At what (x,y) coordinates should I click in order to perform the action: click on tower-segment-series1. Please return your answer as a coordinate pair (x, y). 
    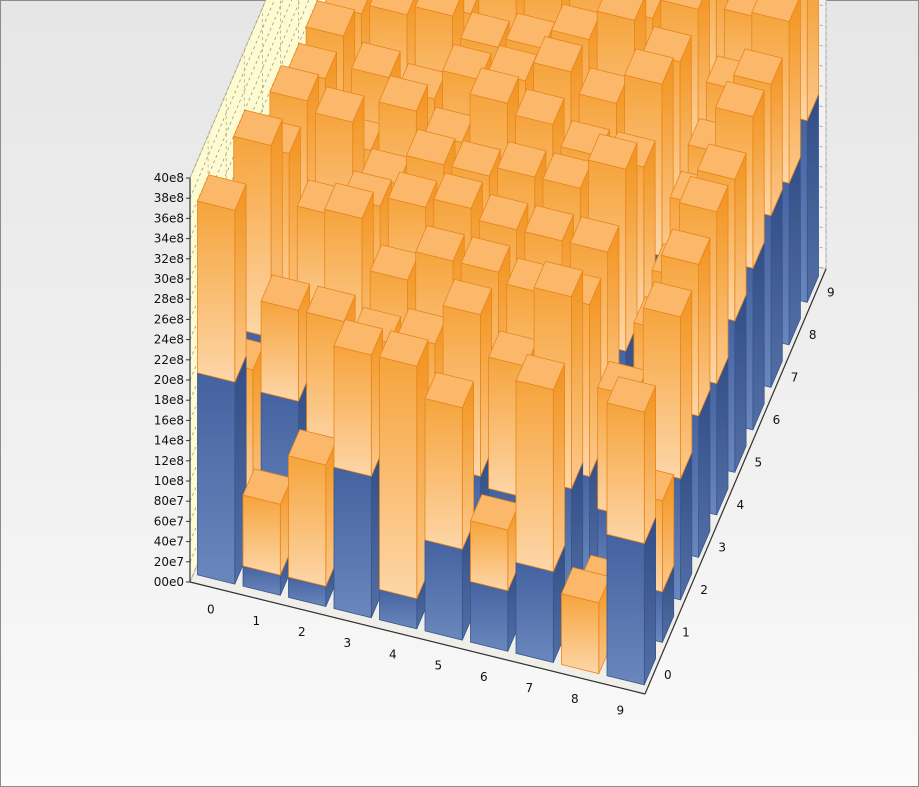
    Looking at the image, I should click on (221, 465).